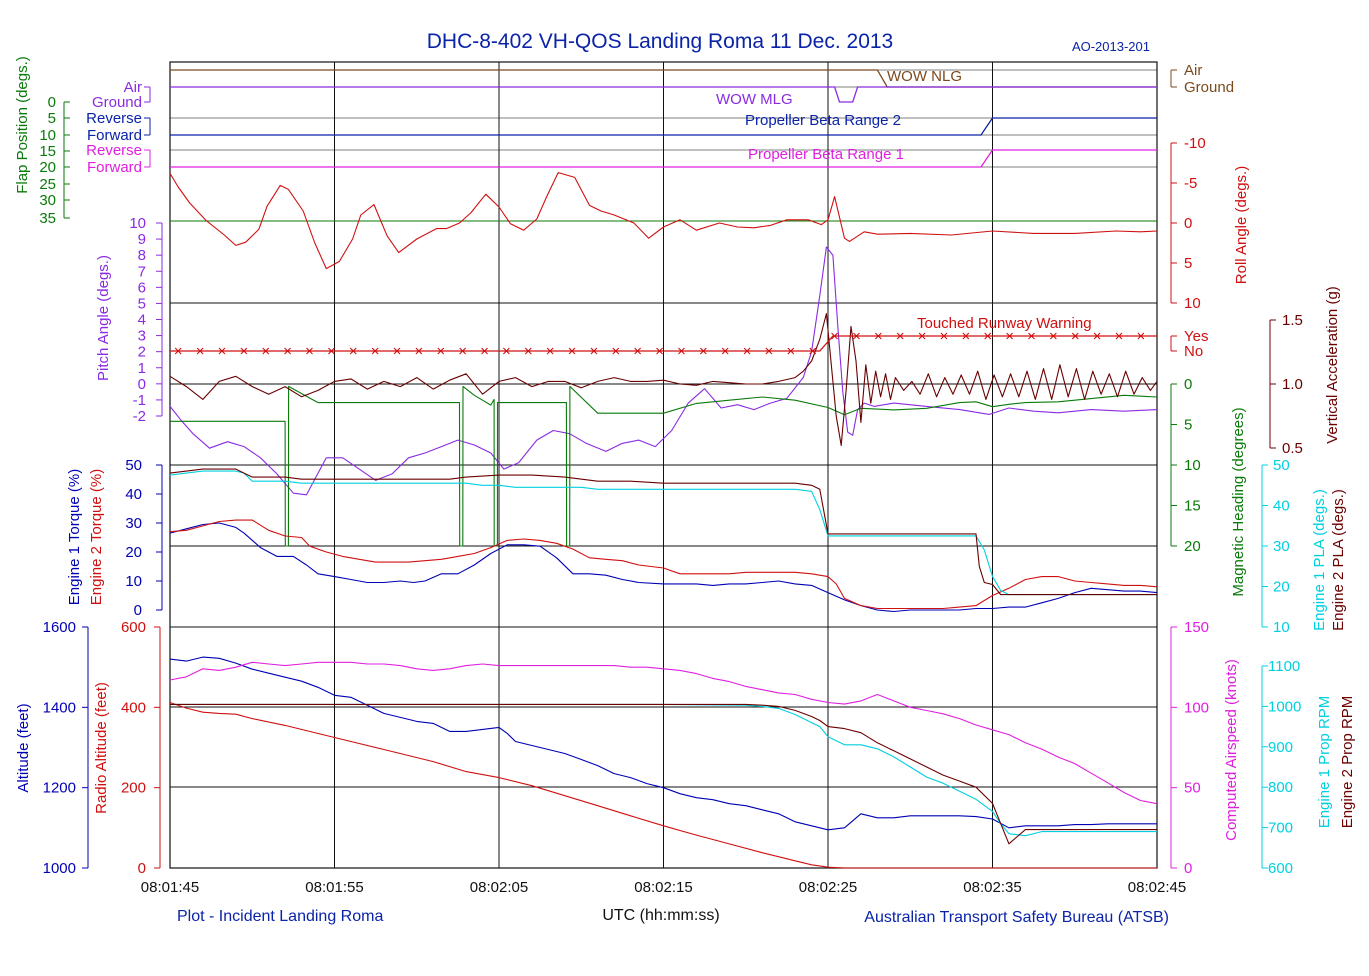 This screenshot has height=976, width=1369. I want to click on report-id: AO-2013-201, so click(1111, 46).